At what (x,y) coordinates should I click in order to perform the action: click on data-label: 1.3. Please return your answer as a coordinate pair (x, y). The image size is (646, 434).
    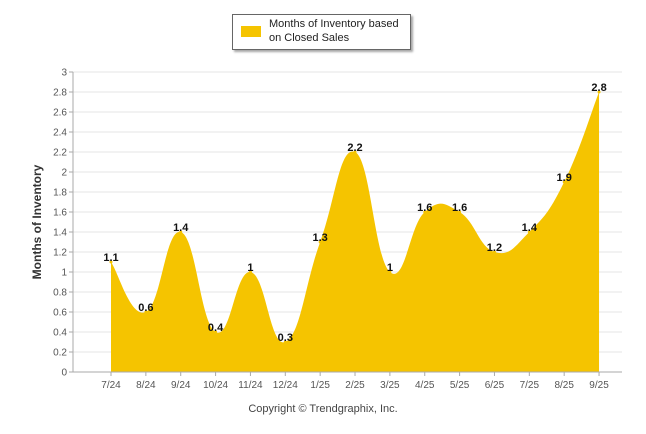
    Looking at the image, I should click on (320, 238).